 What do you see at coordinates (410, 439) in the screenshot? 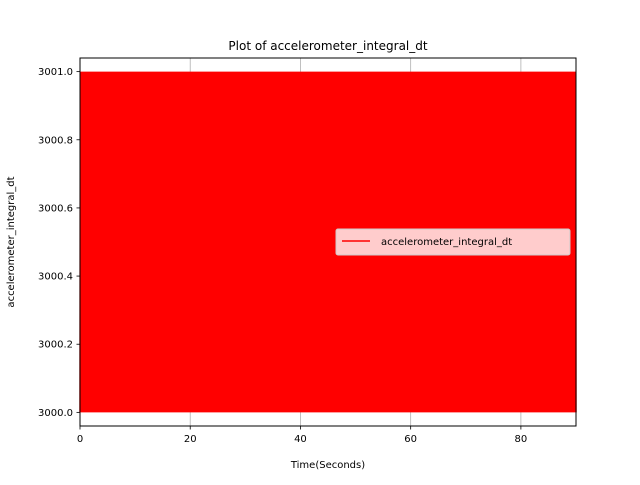
I see `x-tick-label: 60` at bounding box center [410, 439].